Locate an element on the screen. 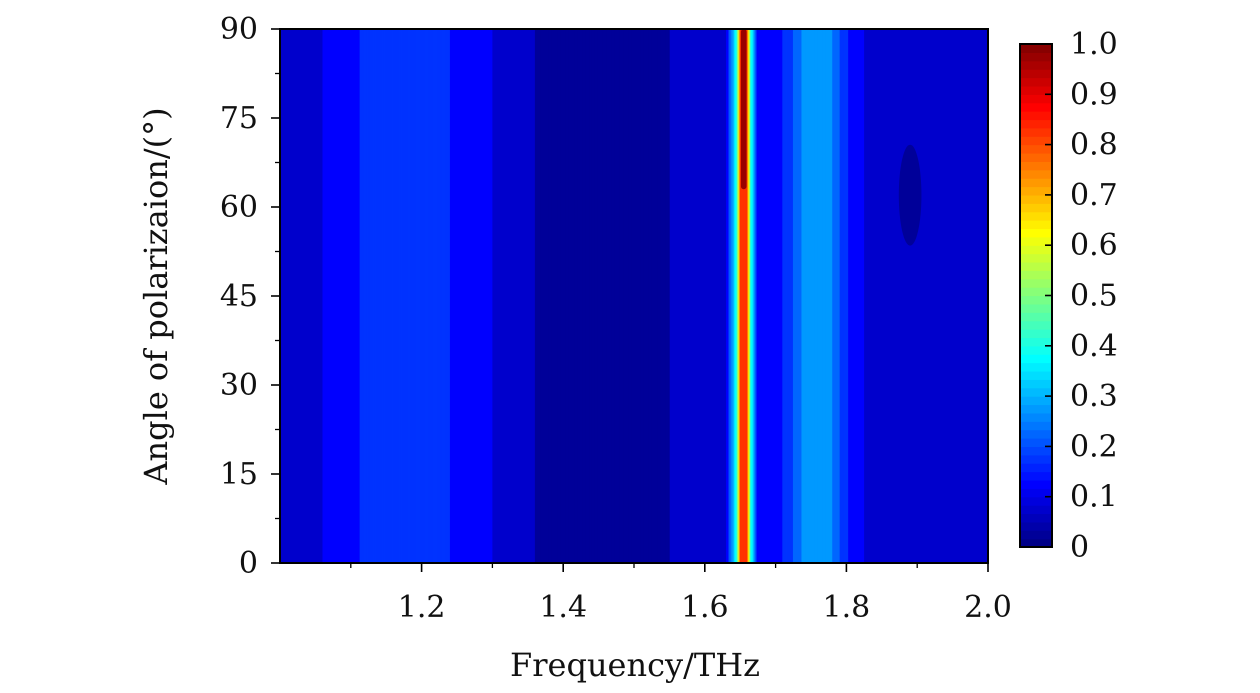 Image resolution: width=1260 pixels, height=693 pixels. heatmap-peak-region is located at coordinates (743, 109).